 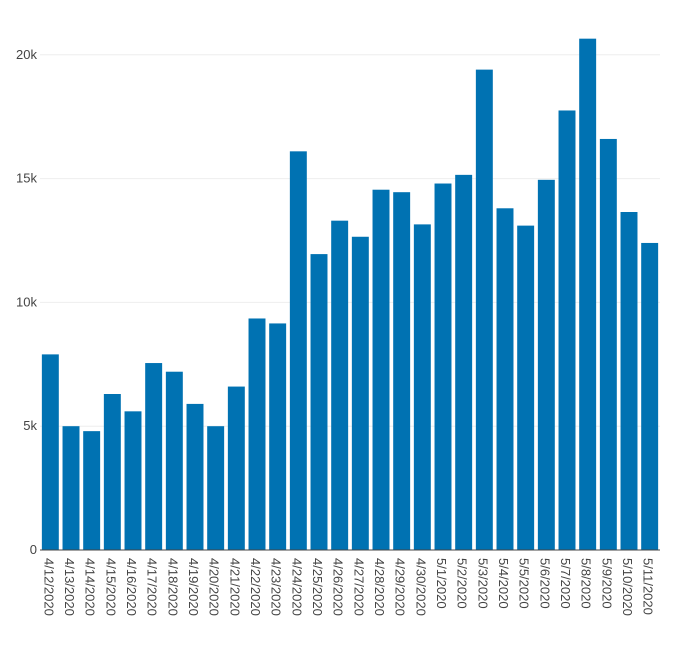 What do you see at coordinates (503, 583) in the screenshot?
I see `x-tick-label: 5/4/2020` at bounding box center [503, 583].